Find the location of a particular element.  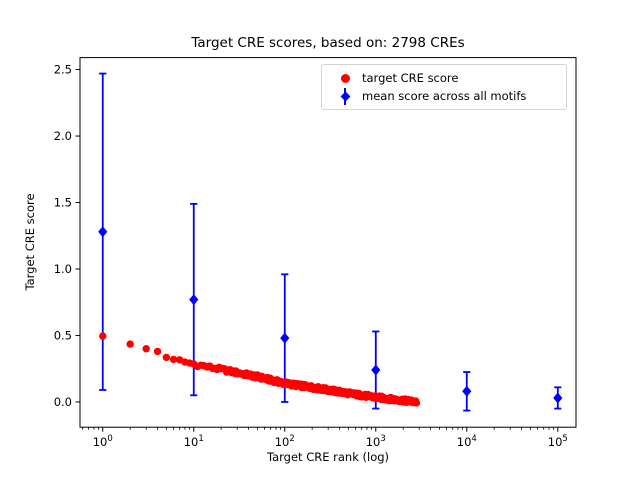

svg-text: 0.0 is located at coordinates (63, 402).